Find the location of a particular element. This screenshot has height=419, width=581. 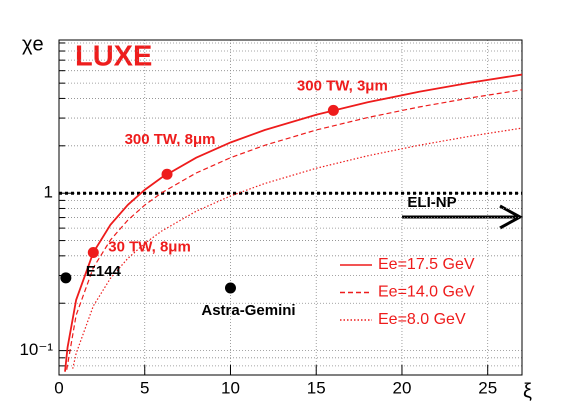

point-label: 30 TW, 8μm is located at coordinates (149, 246).